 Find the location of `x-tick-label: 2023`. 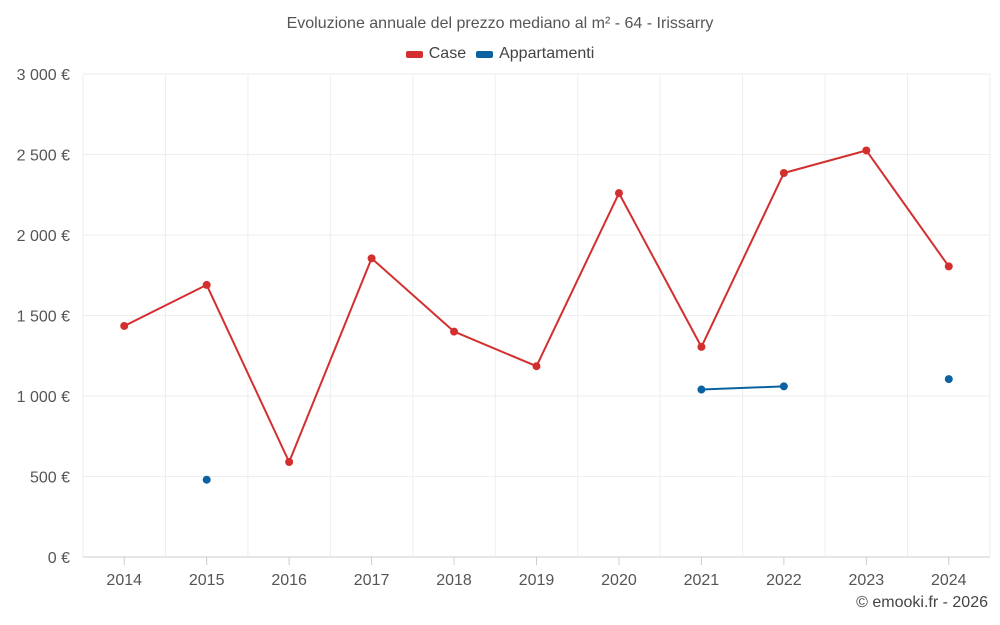

x-tick-label: 2023 is located at coordinates (867, 580).